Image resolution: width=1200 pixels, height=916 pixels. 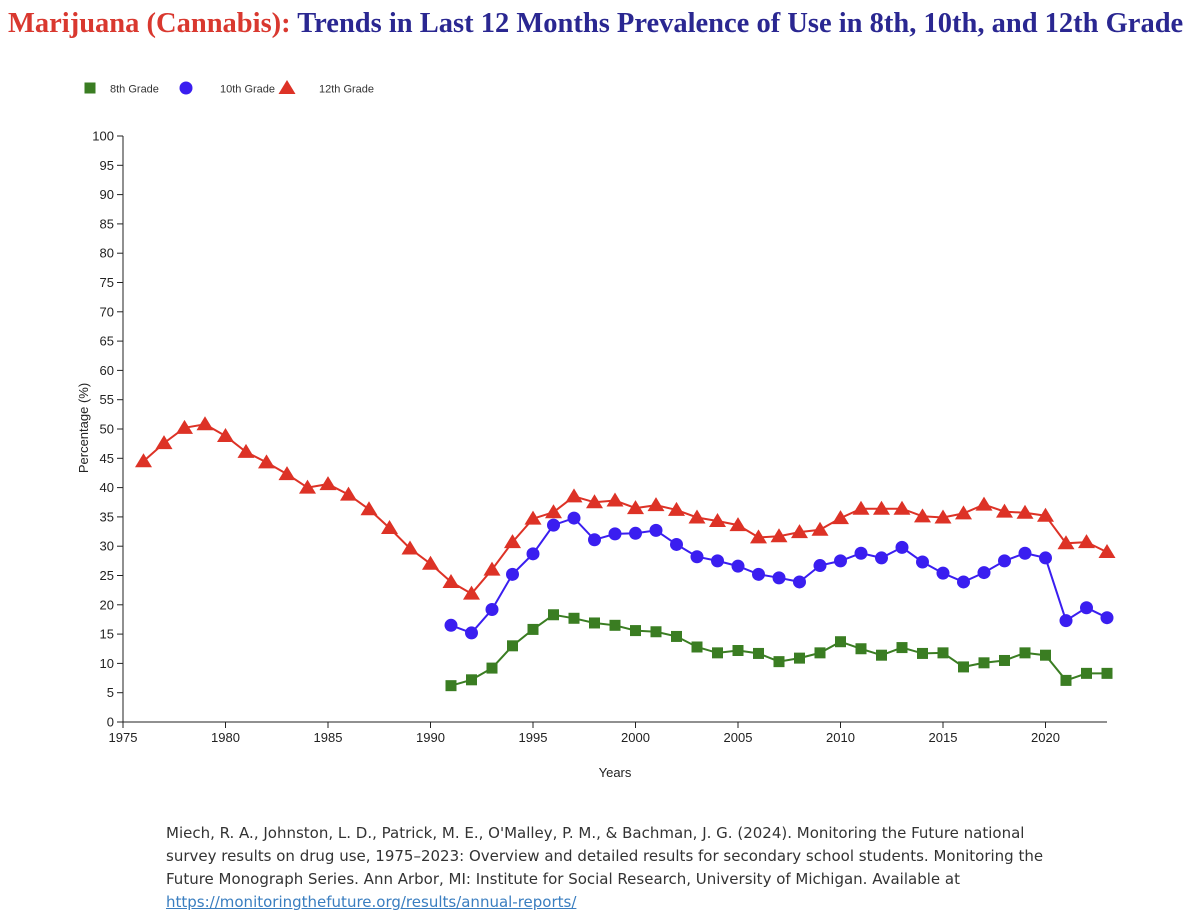 I want to click on y-tick-label: 35, so click(x=107, y=516).